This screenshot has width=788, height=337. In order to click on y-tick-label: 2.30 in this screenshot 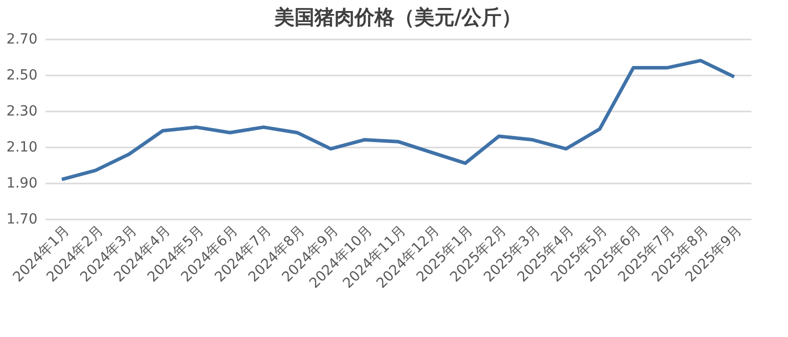, I will do `click(22, 112)`.